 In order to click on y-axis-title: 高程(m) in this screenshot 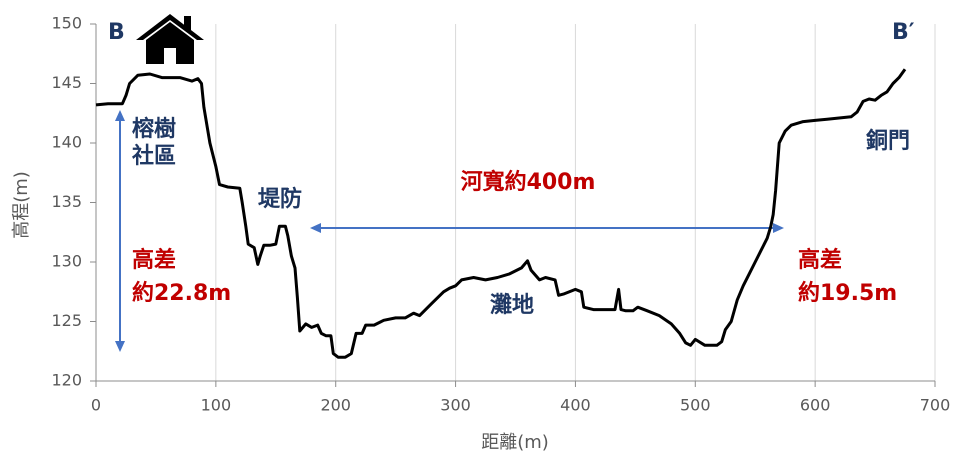, I will do `click(21, 205)`.